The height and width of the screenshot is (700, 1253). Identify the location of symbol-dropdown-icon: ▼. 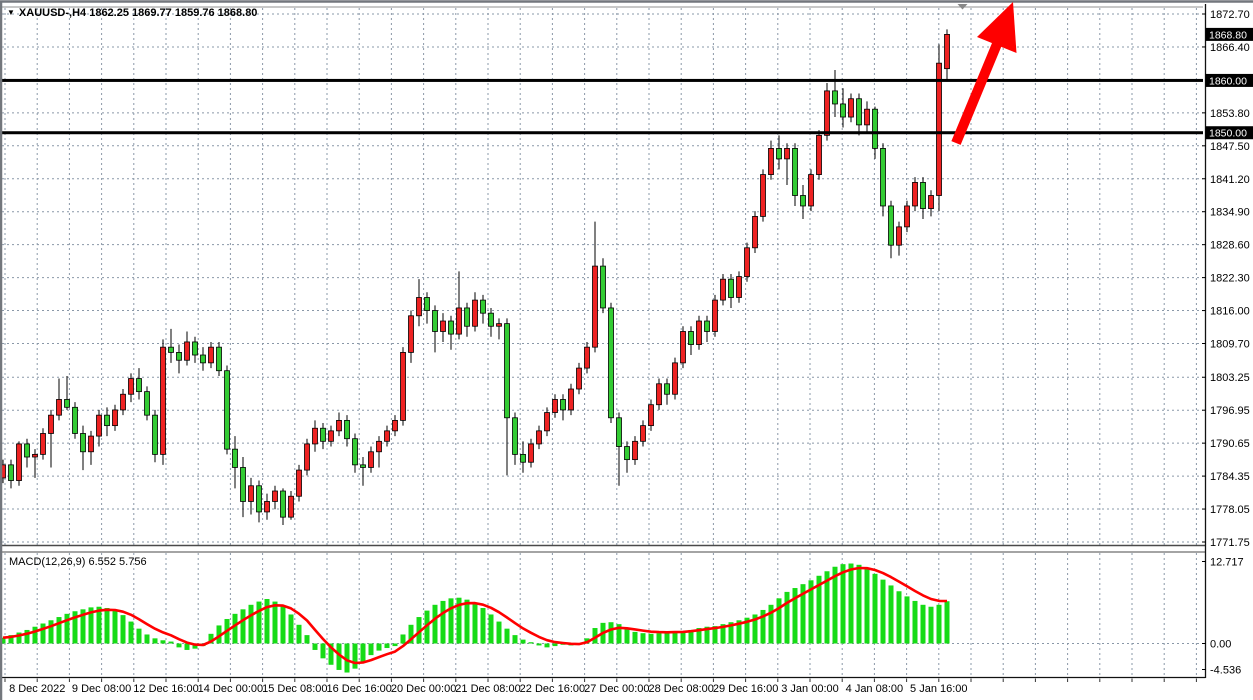
(11, 12).